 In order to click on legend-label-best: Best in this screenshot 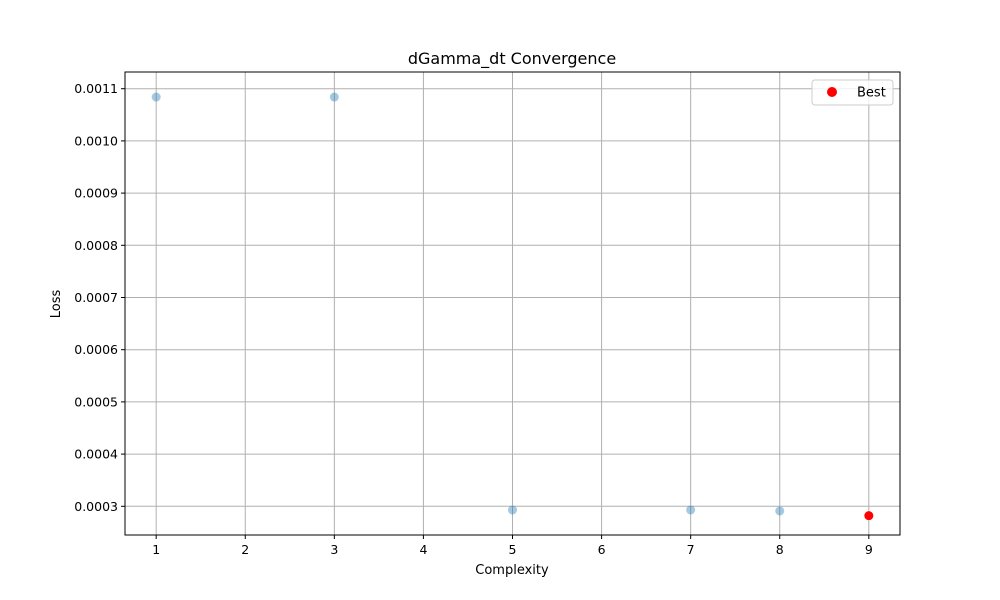, I will do `click(871, 93)`.